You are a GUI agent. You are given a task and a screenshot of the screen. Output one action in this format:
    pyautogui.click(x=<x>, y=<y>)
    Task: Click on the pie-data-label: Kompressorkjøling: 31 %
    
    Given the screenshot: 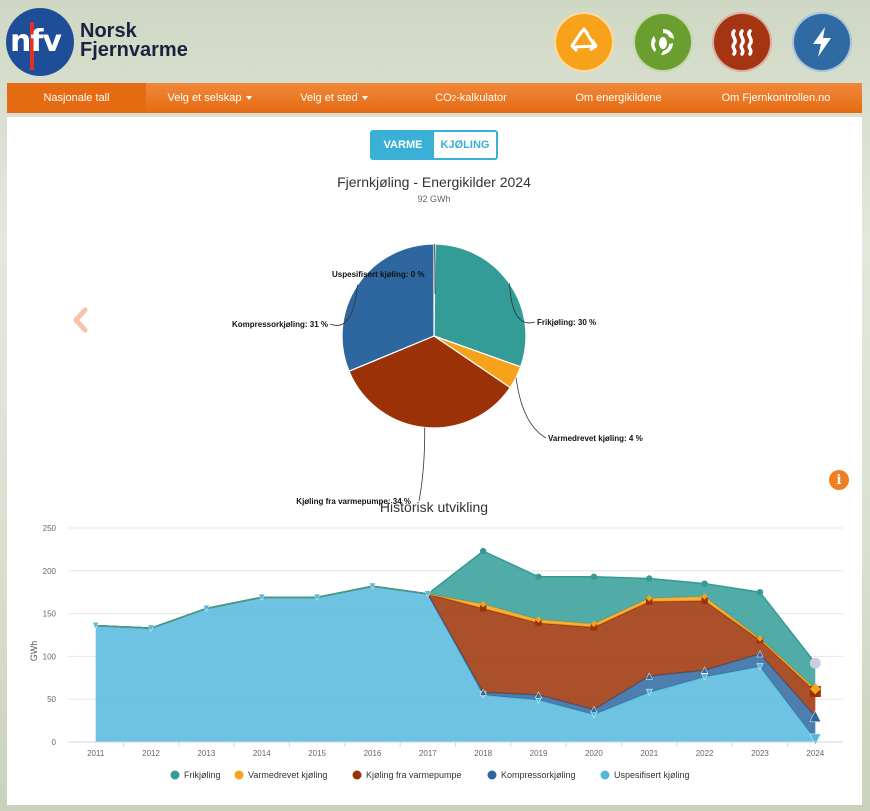 What is the action you would take?
    pyautogui.click(x=280, y=324)
    